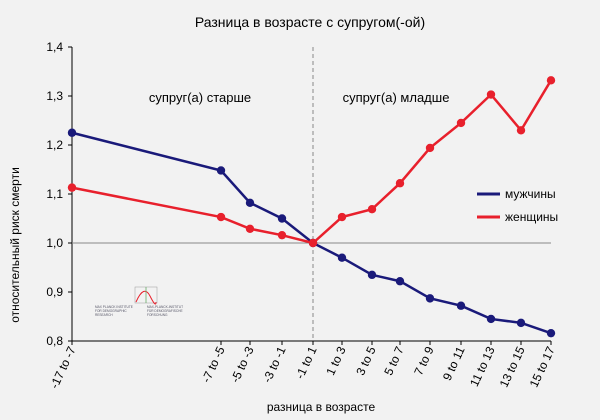  I want to click on x-axis-label: разница в возрасте, so click(321, 407).